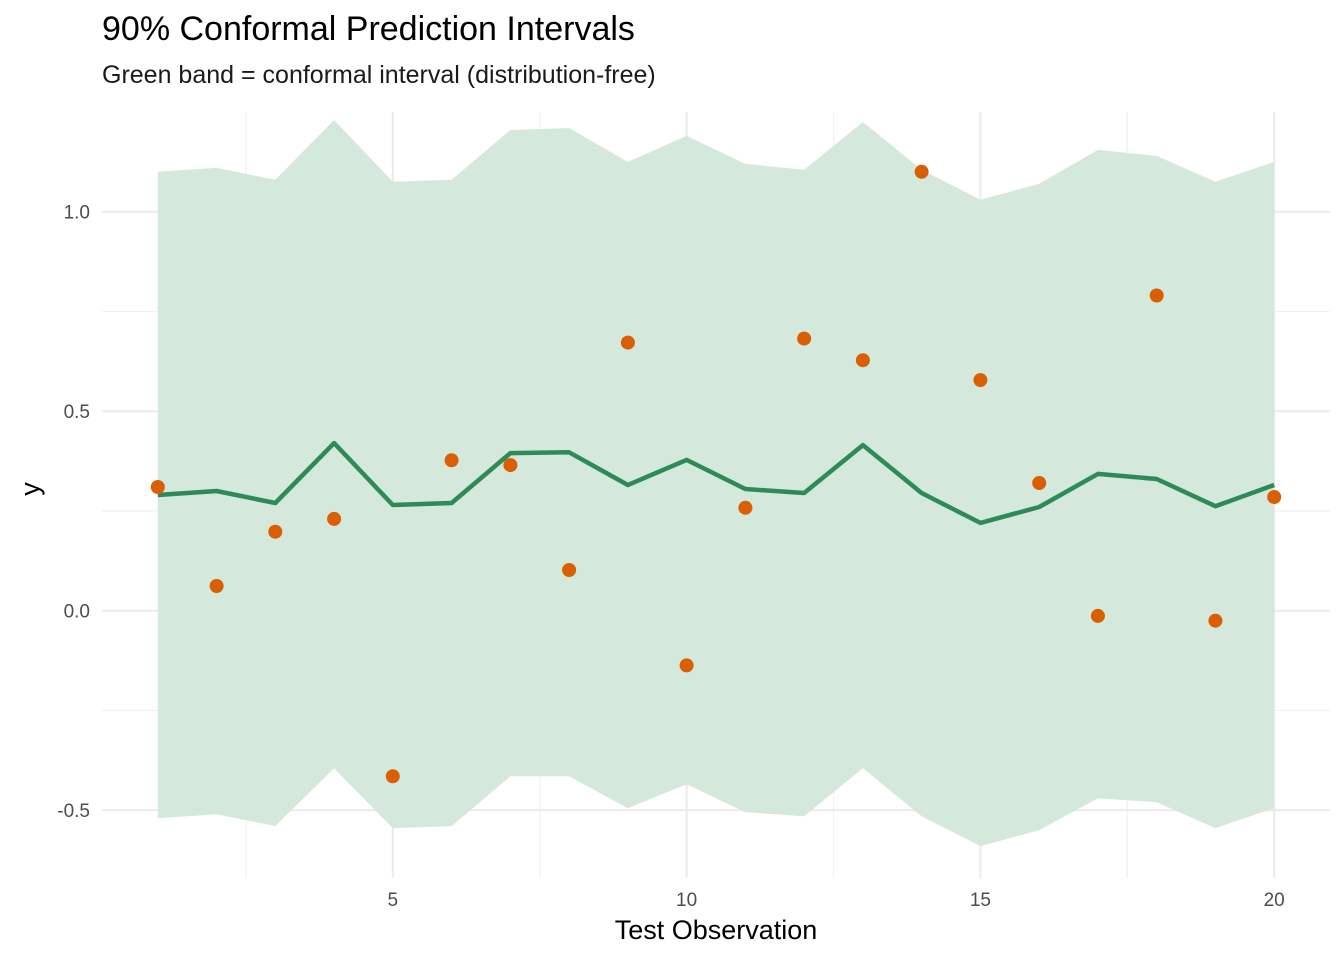 The image size is (1344, 960). Describe the element at coordinates (980, 900) in the screenshot. I see `x-tick-label: 15` at that location.